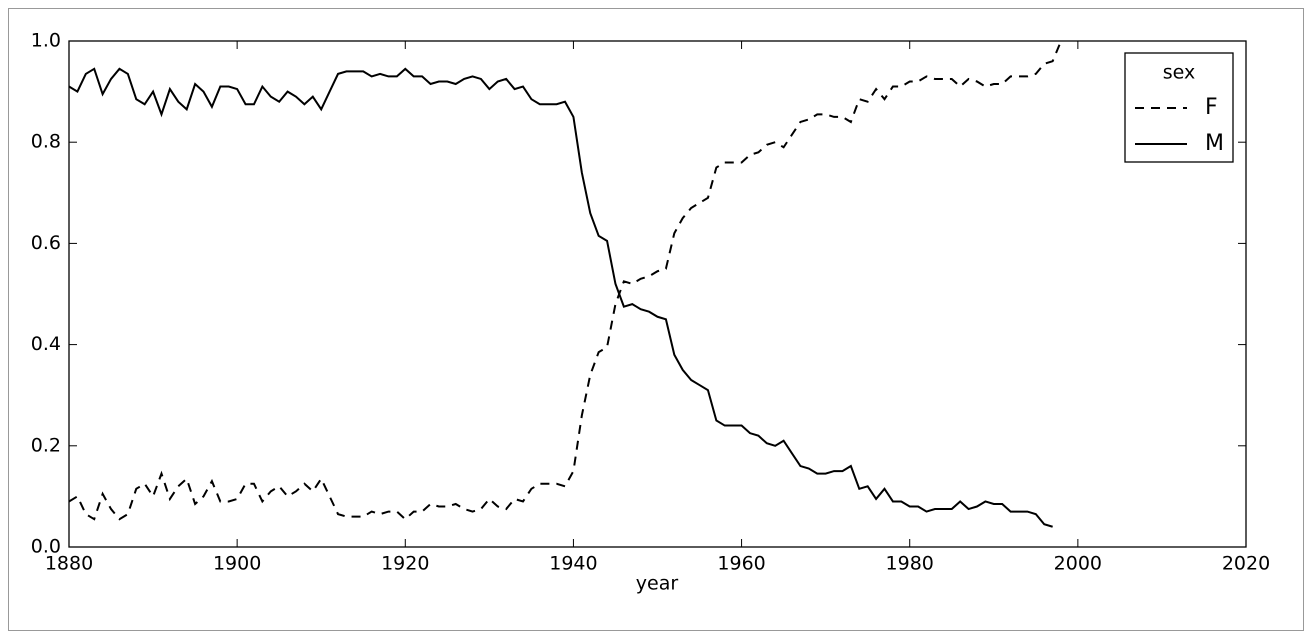 Image resolution: width=1312 pixels, height=642 pixels. What do you see at coordinates (1179, 73) in the screenshot?
I see `legend-title: sex` at bounding box center [1179, 73].